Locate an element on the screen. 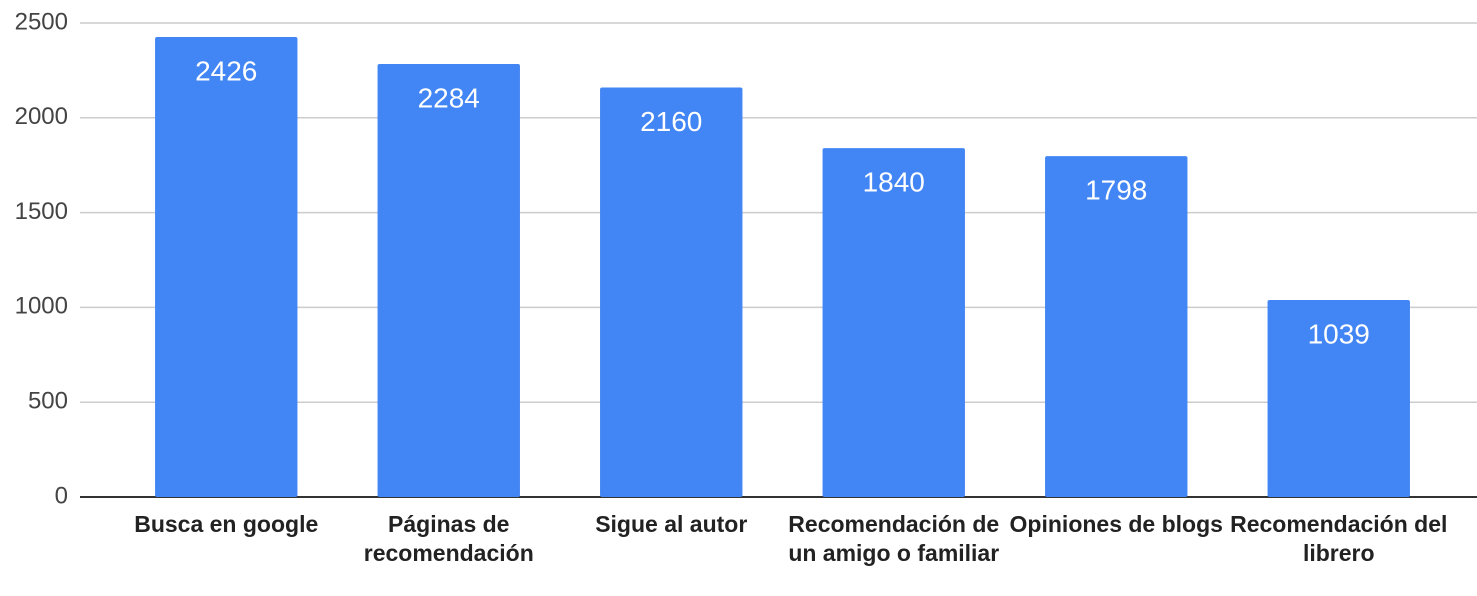 This screenshot has width=1477, height=596. value-label: 1840 is located at coordinates (894, 182).